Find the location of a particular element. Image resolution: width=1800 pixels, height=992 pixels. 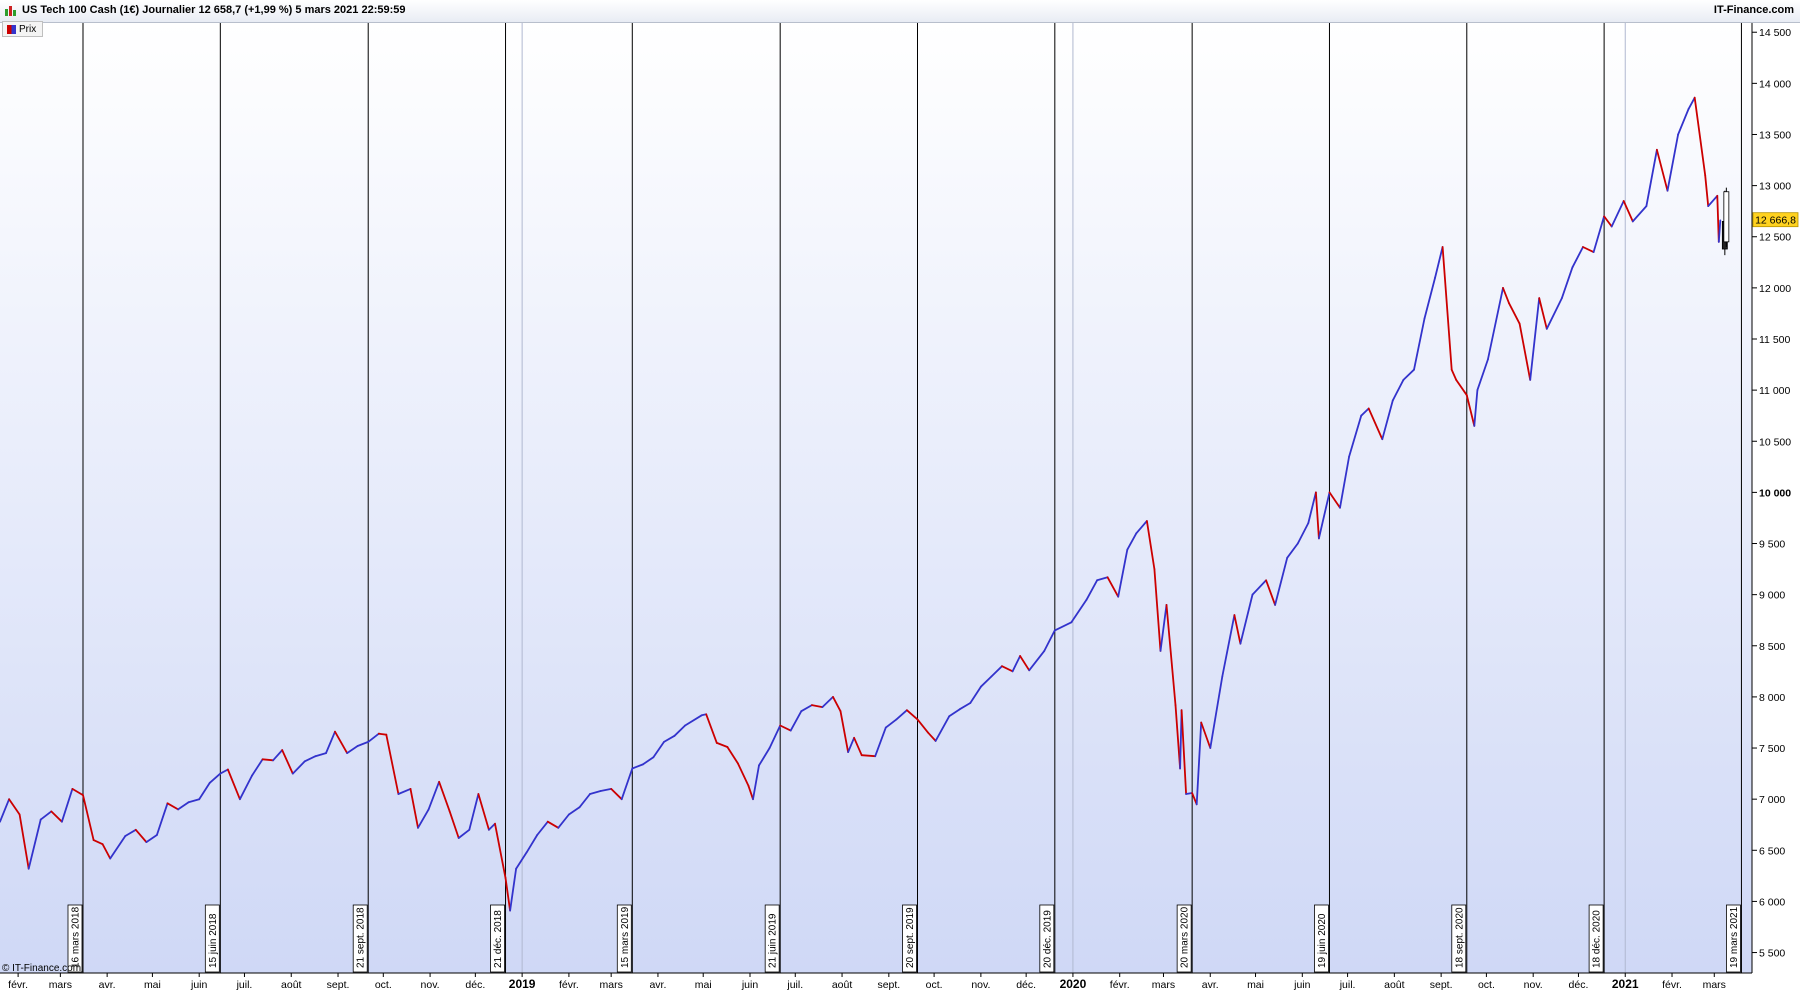

legend: Prix is located at coordinates (23, 29).